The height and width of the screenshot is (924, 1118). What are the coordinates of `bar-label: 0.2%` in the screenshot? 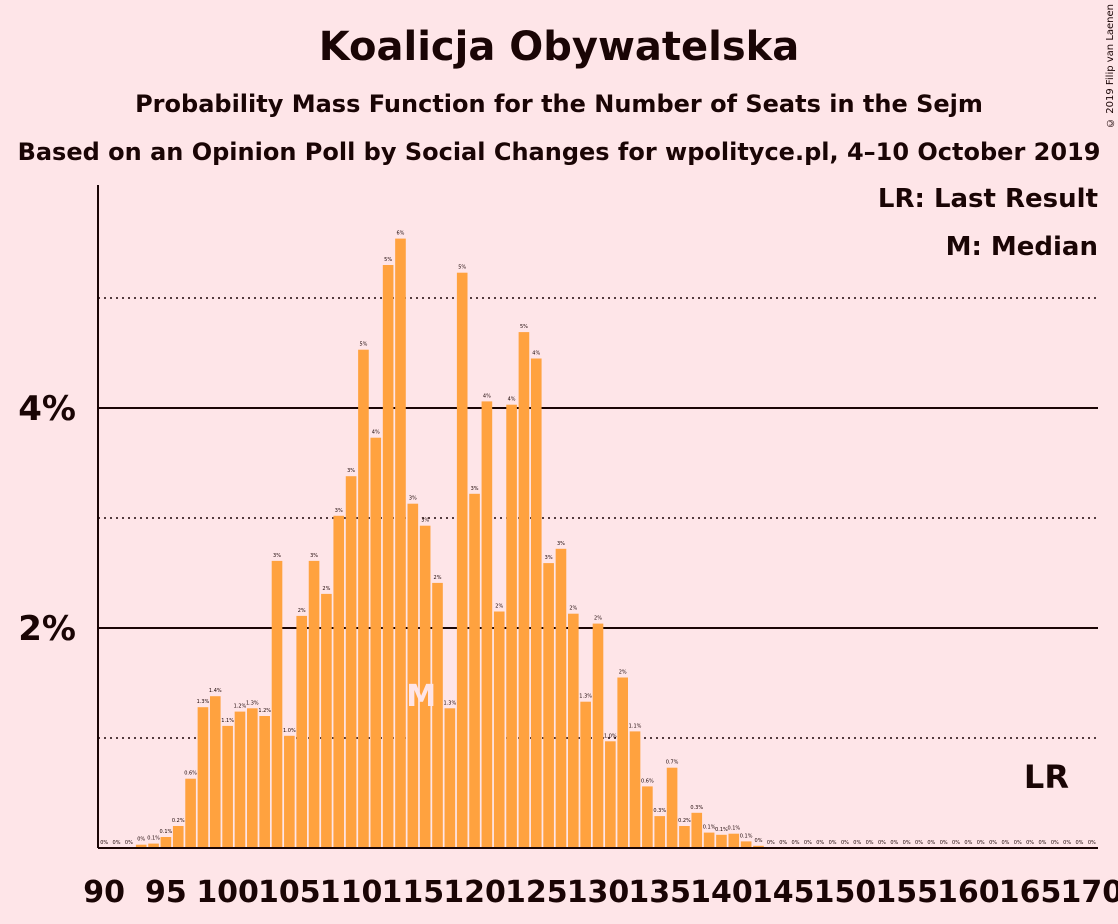 It's located at (178, 821).